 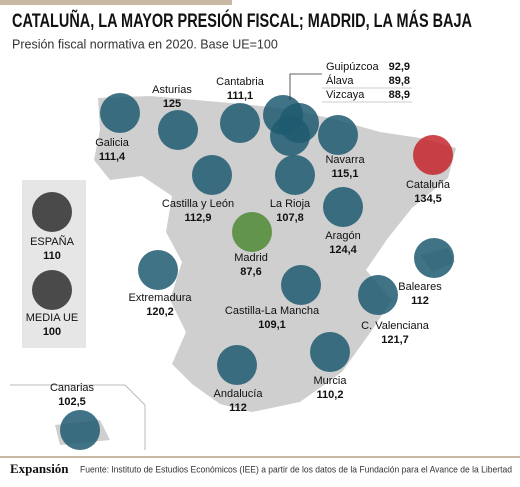 What do you see at coordinates (240, 96) in the screenshot?
I see `region-value: 111,1` at bounding box center [240, 96].